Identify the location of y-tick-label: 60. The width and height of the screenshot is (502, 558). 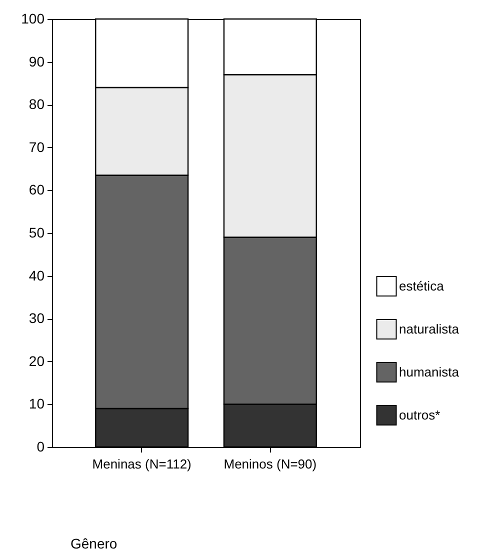
(36, 190).